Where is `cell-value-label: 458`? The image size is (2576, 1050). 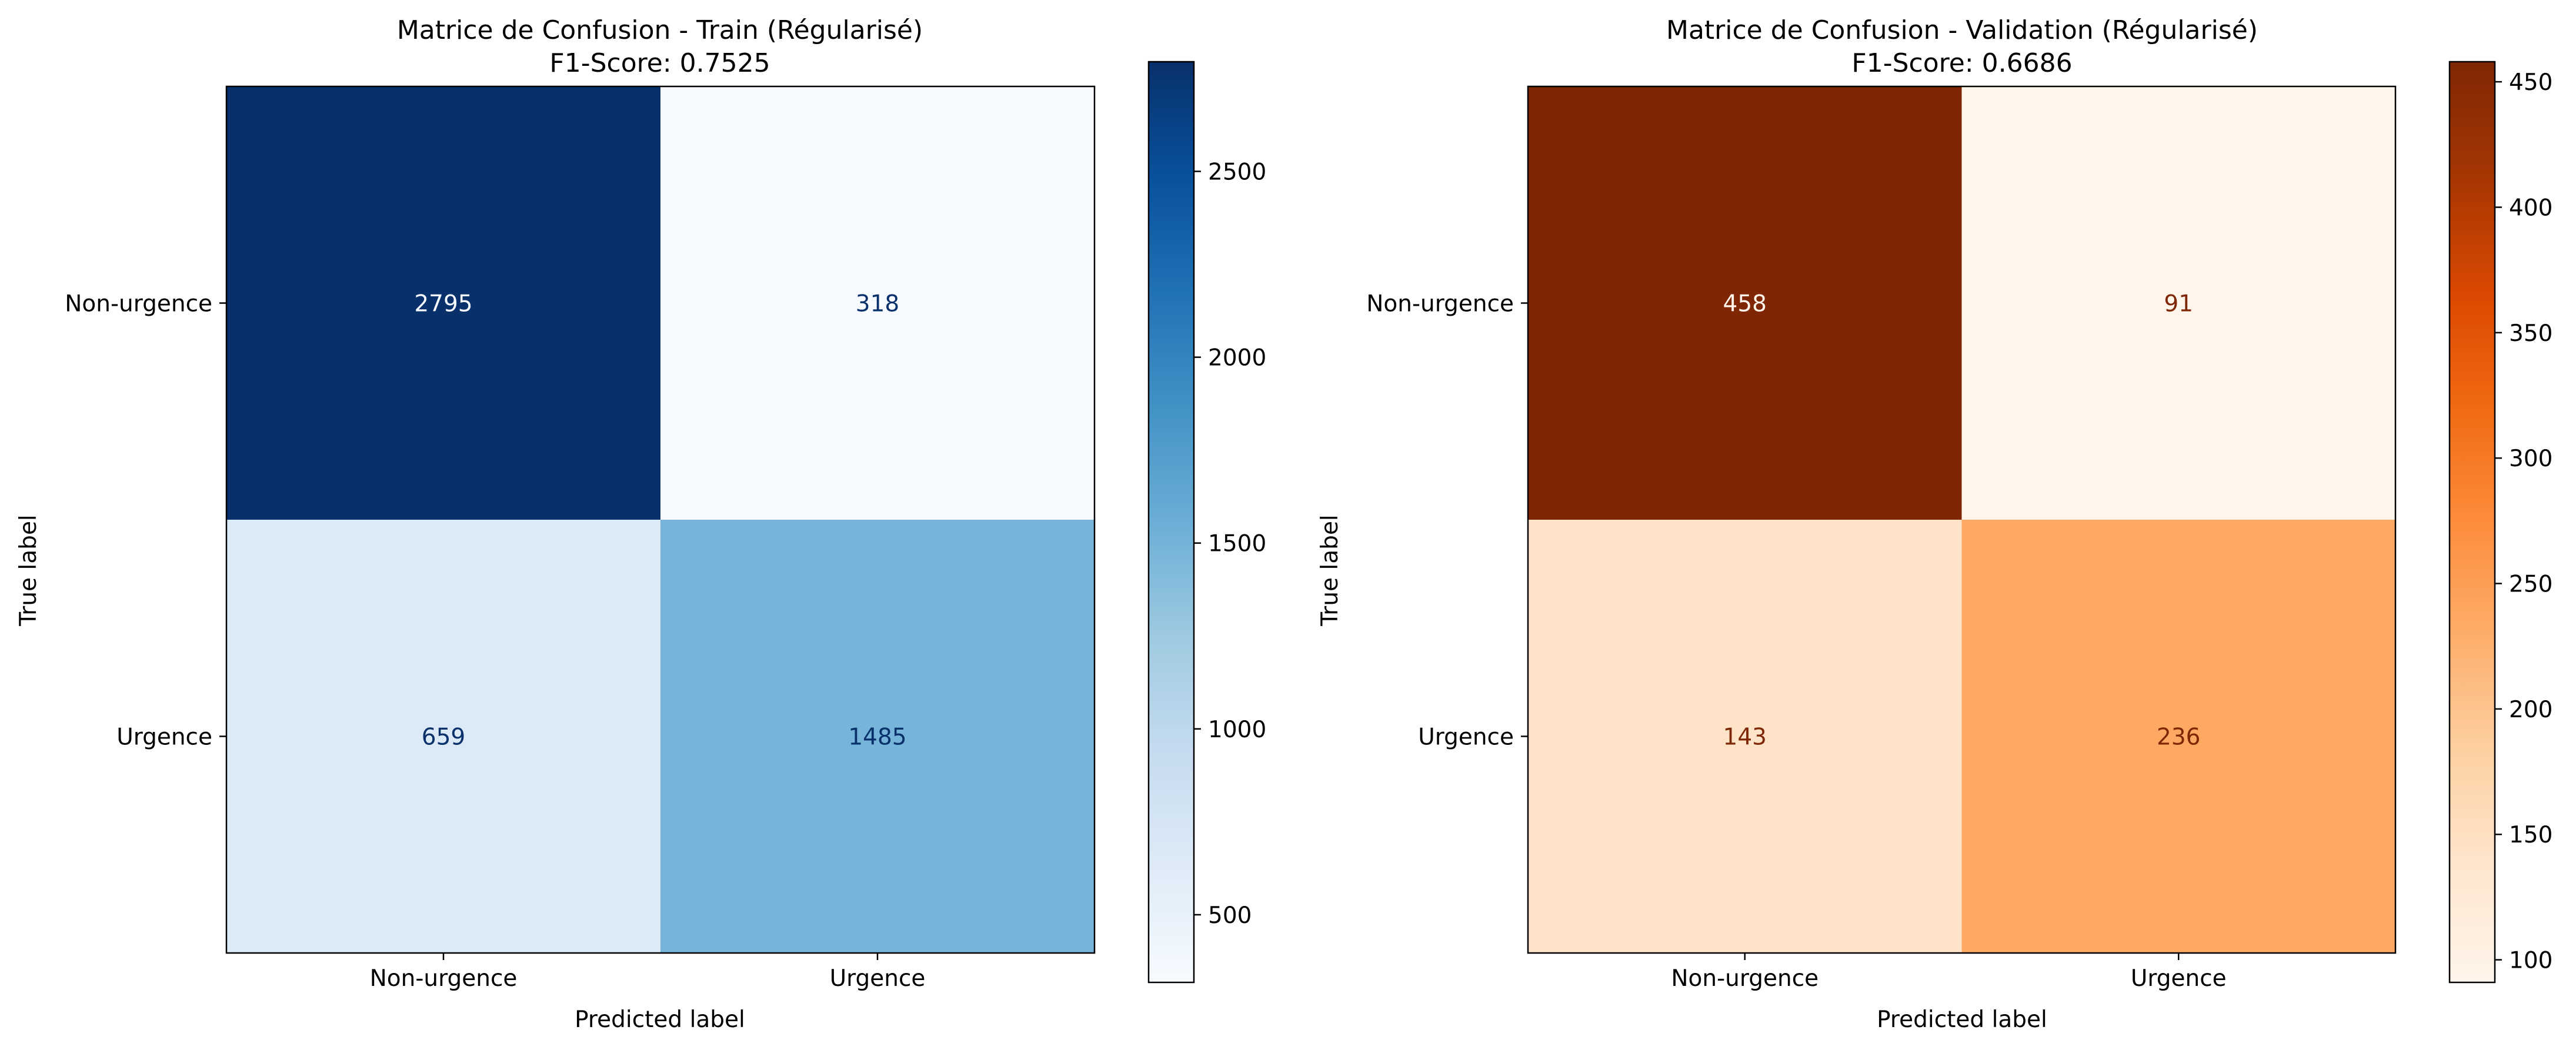 cell-value-label: 458 is located at coordinates (1745, 304).